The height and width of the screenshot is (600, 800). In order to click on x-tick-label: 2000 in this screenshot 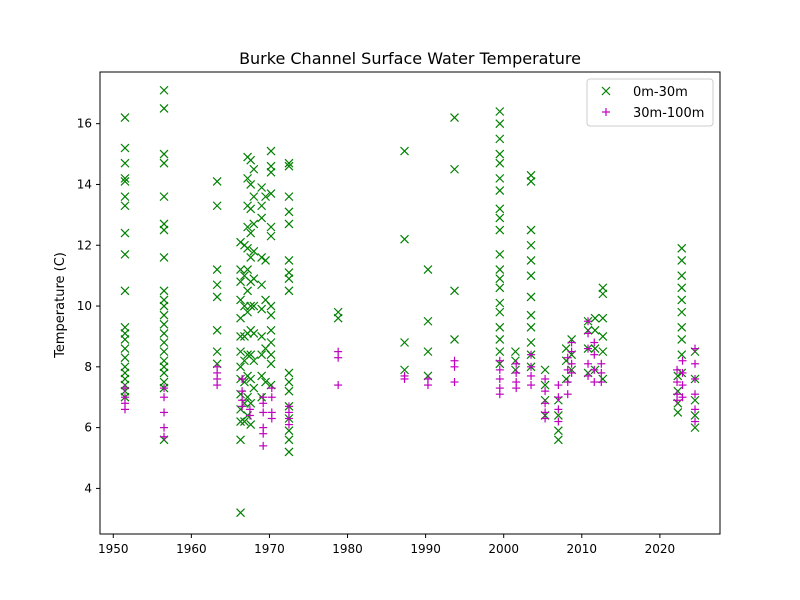, I will do `click(503, 549)`.